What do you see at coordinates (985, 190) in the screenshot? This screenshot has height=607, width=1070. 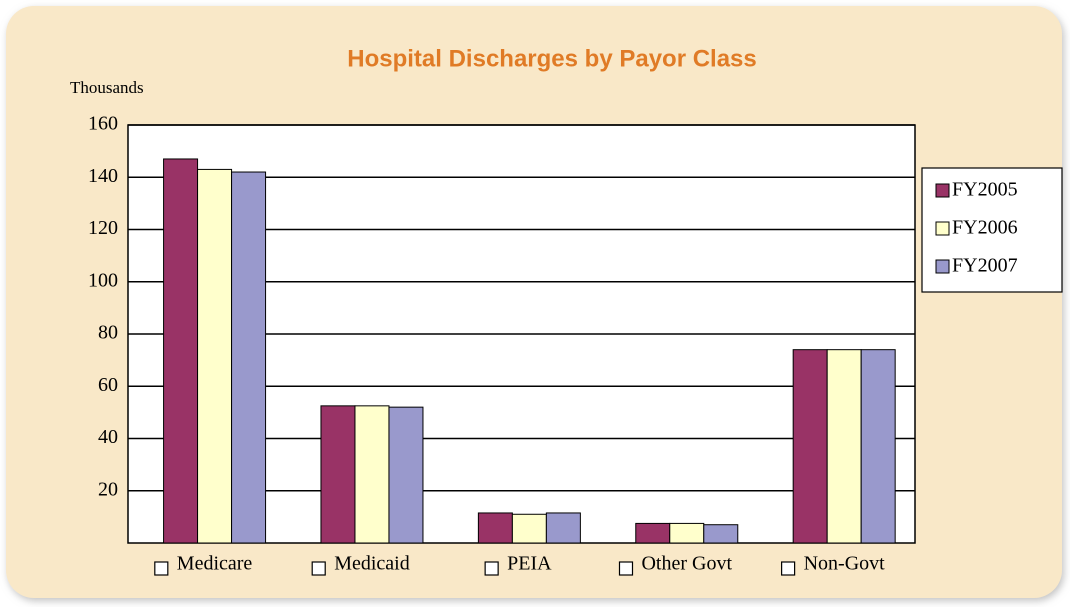 I see `legend-label: FY2005` at bounding box center [985, 190].